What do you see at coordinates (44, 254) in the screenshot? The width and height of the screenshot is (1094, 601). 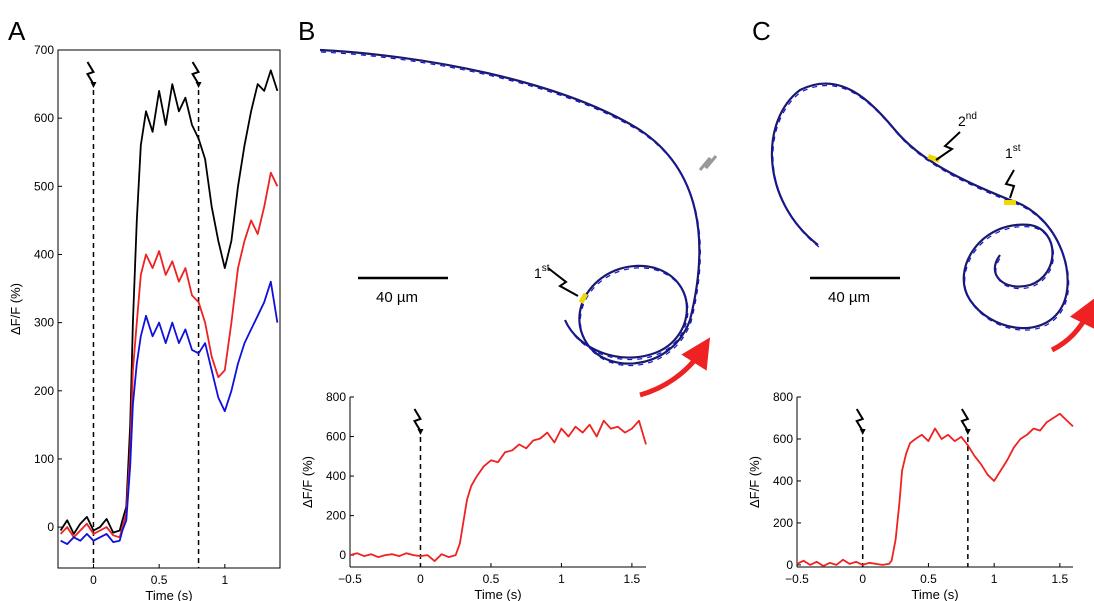 I see `y-tick-label-a: 400` at bounding box center [44, 254].